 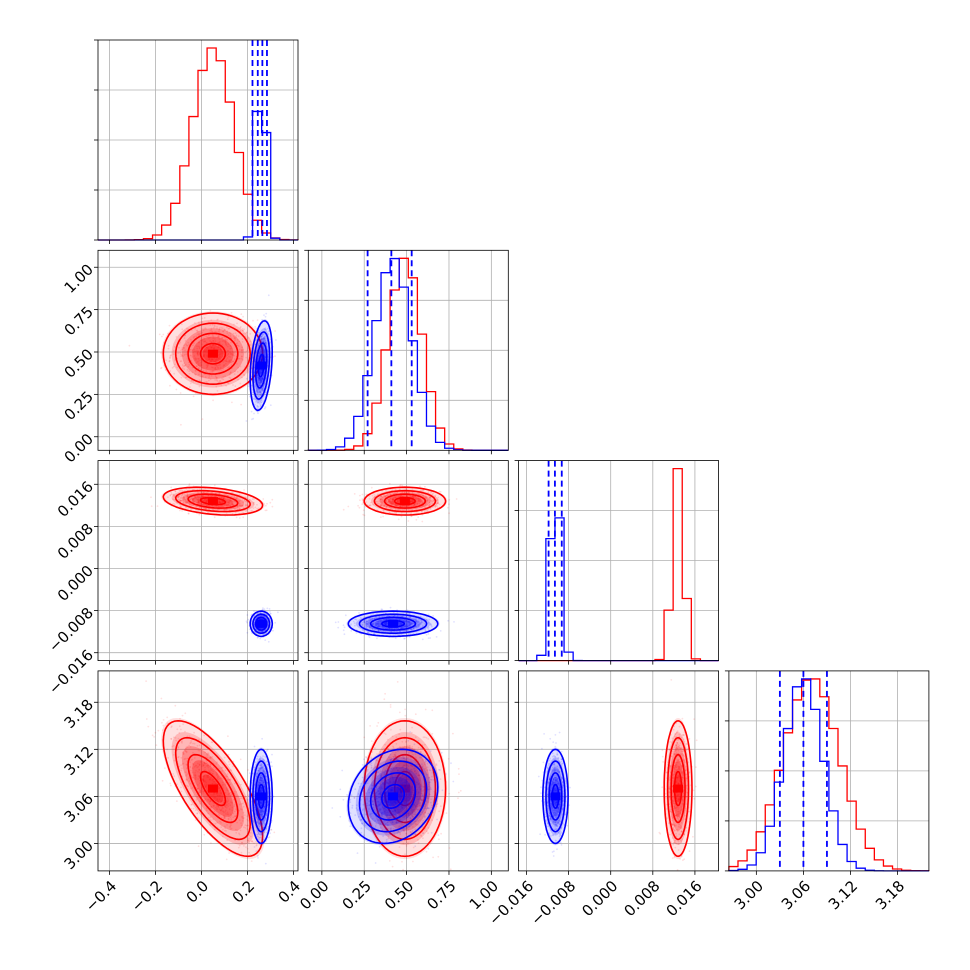 What do you see at coordinates (147, 896) in the screenshot?
I see `x-tick-label: −0.2` at bounding box center [147, 896].